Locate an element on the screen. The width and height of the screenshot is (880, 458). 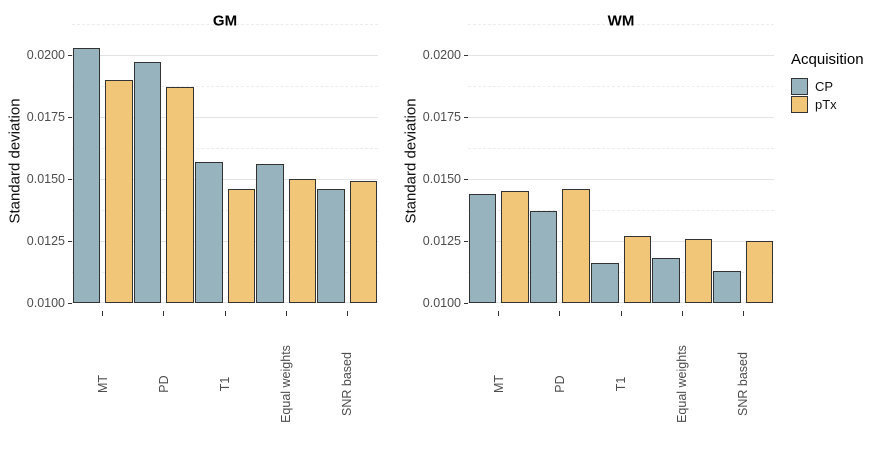
legend-swatch-cp is located at coordinates (799, 86).